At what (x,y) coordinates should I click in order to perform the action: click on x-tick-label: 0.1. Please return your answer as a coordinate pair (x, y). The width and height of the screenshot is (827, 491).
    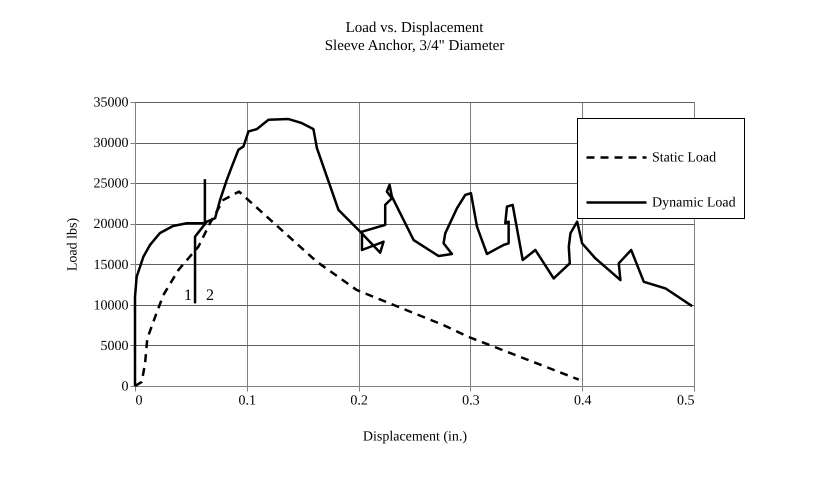
    Looking at the image, I should click on (247, 401).